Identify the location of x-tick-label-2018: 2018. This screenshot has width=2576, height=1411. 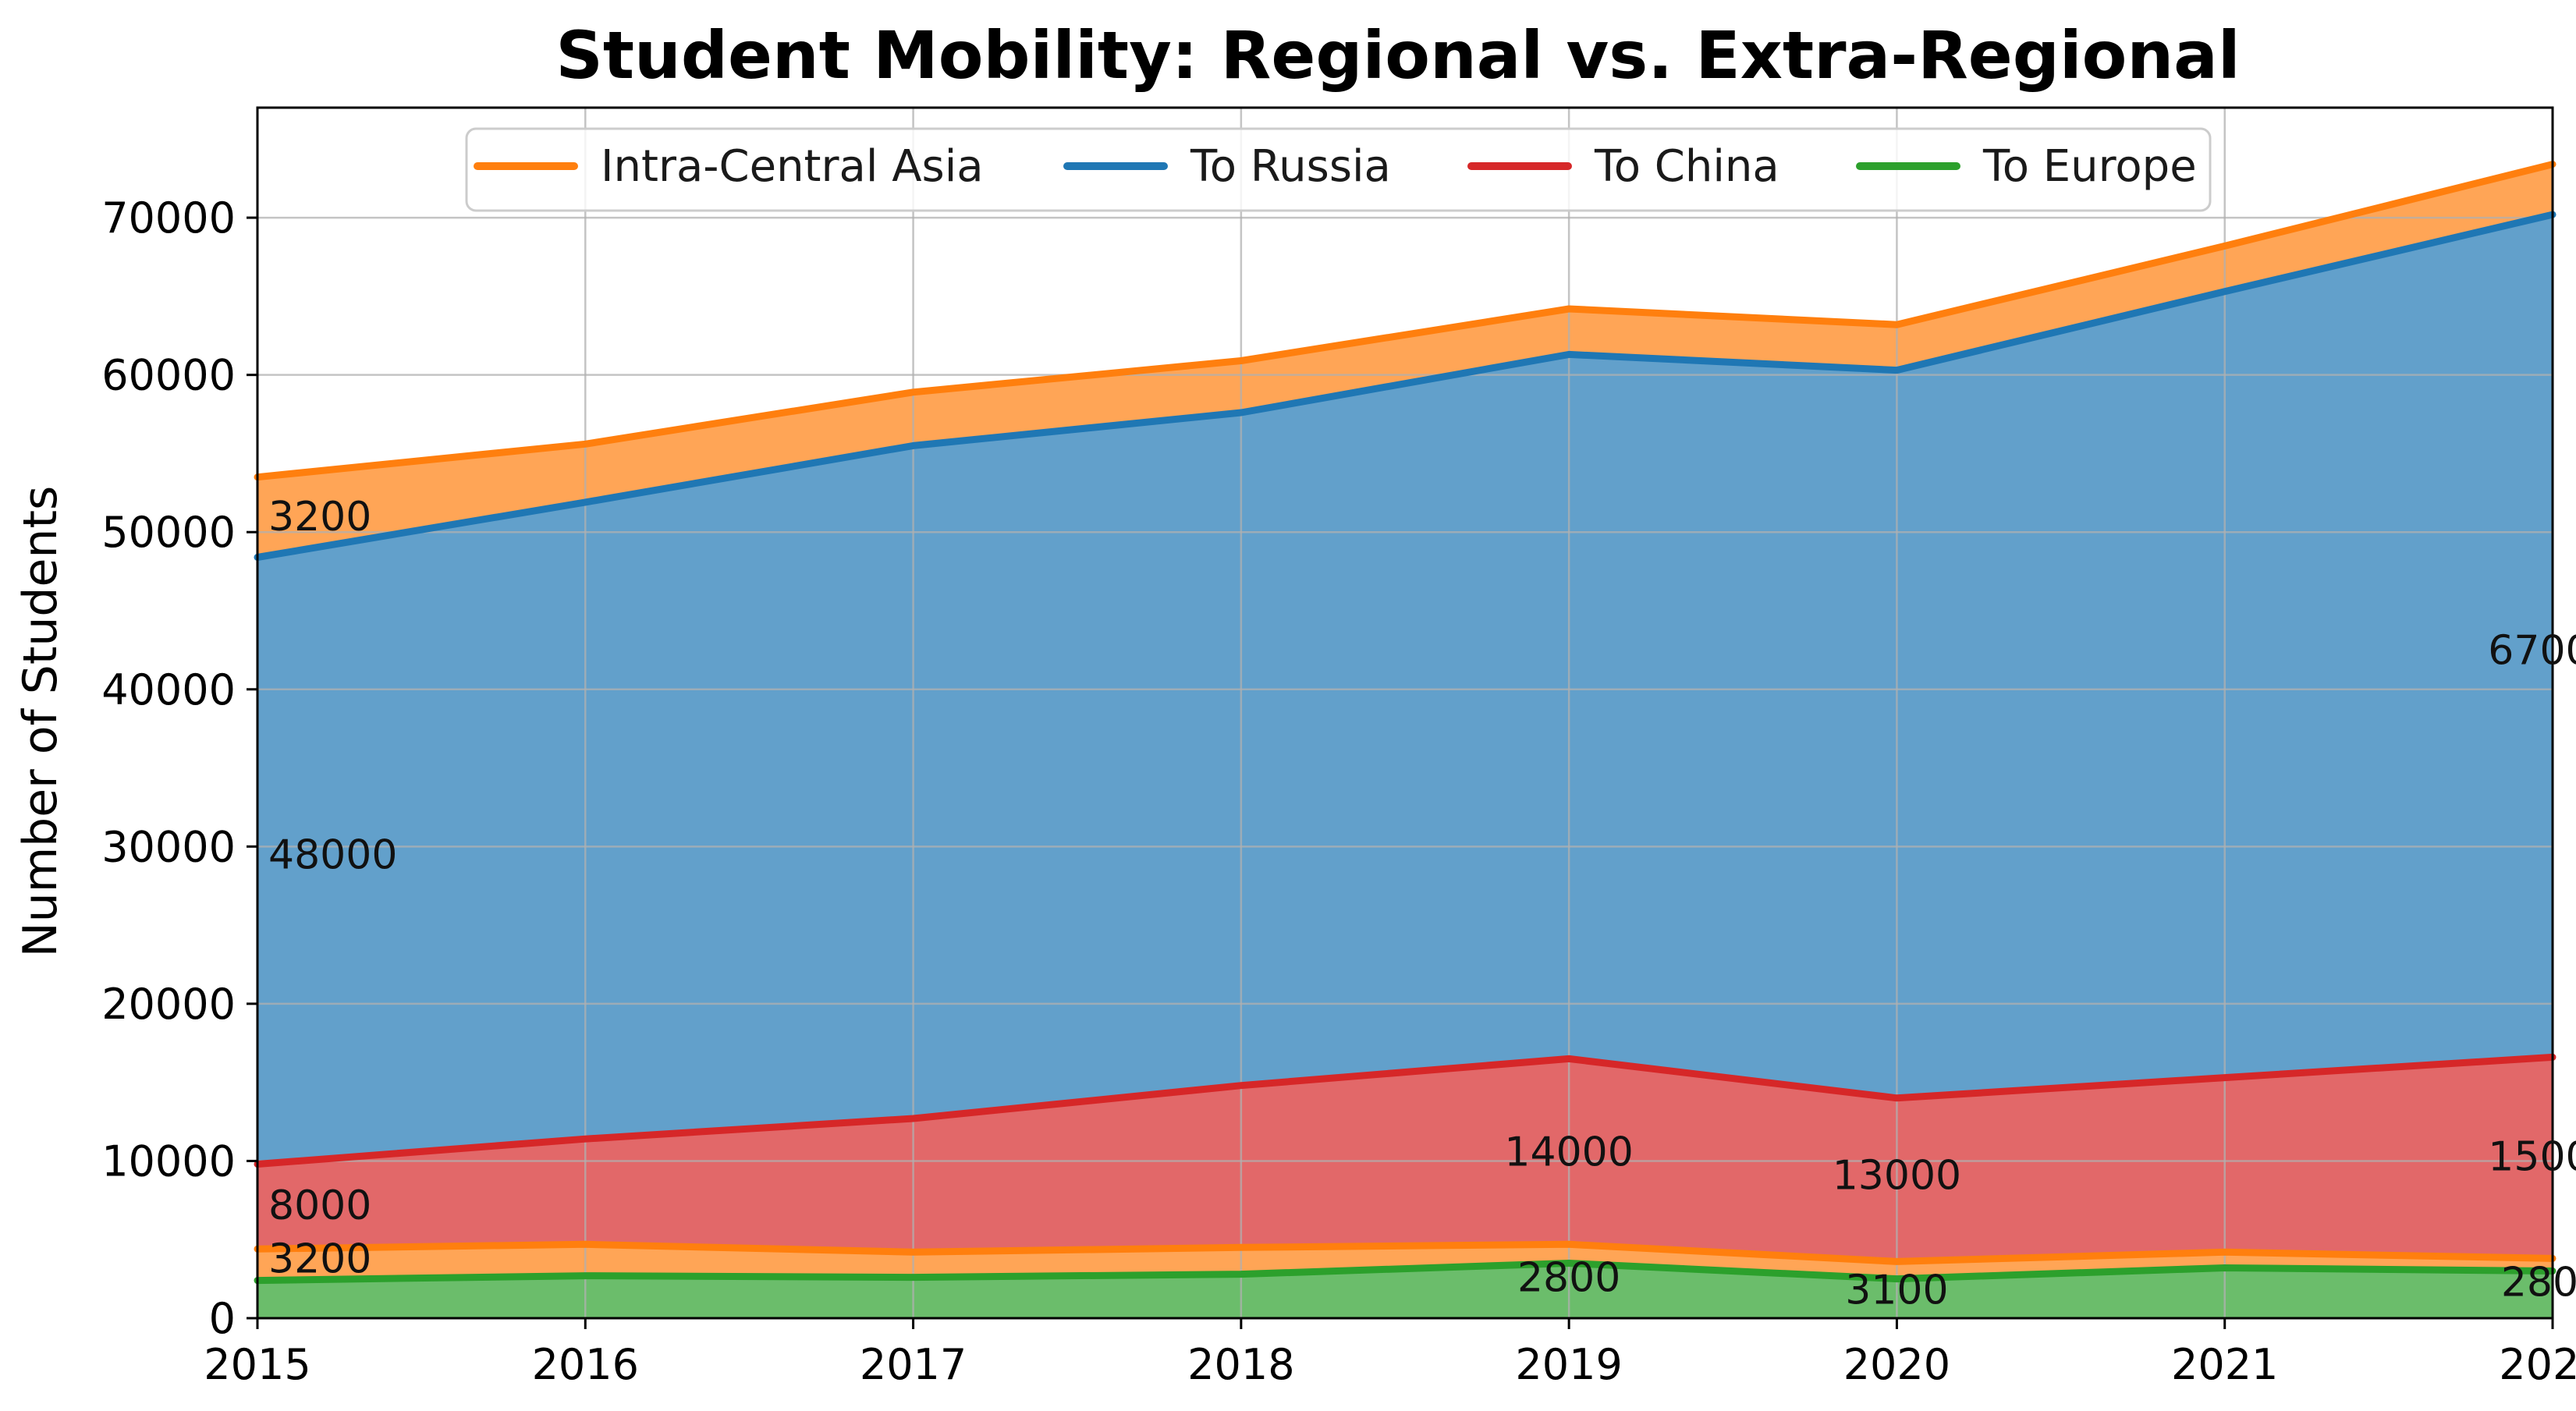
(1240, 1364).